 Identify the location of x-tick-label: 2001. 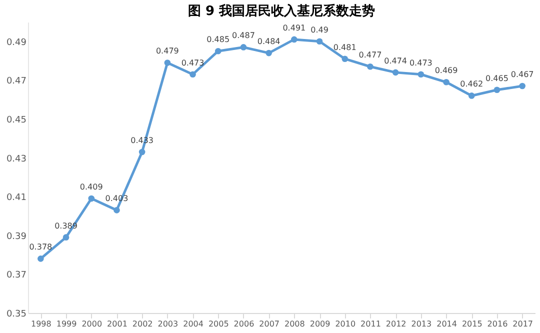
(117, 324).